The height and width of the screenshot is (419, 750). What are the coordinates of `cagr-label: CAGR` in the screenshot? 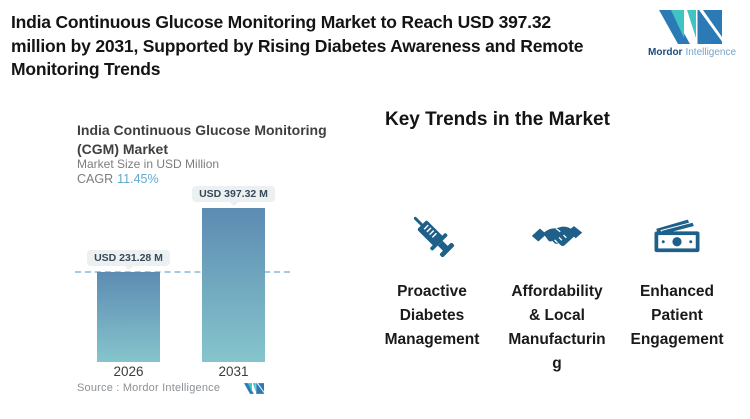 It's located at (95, 179).